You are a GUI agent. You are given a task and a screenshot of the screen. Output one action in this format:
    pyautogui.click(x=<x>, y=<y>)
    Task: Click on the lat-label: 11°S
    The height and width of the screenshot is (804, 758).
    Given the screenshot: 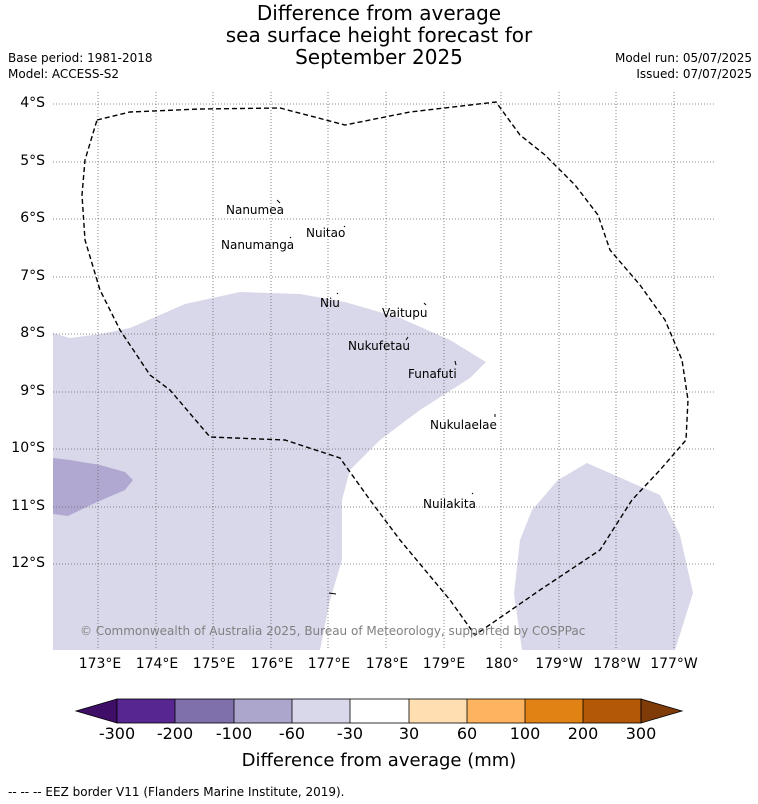 What is the action you would take?
    pyautogui.click(x=28, y=506)
    